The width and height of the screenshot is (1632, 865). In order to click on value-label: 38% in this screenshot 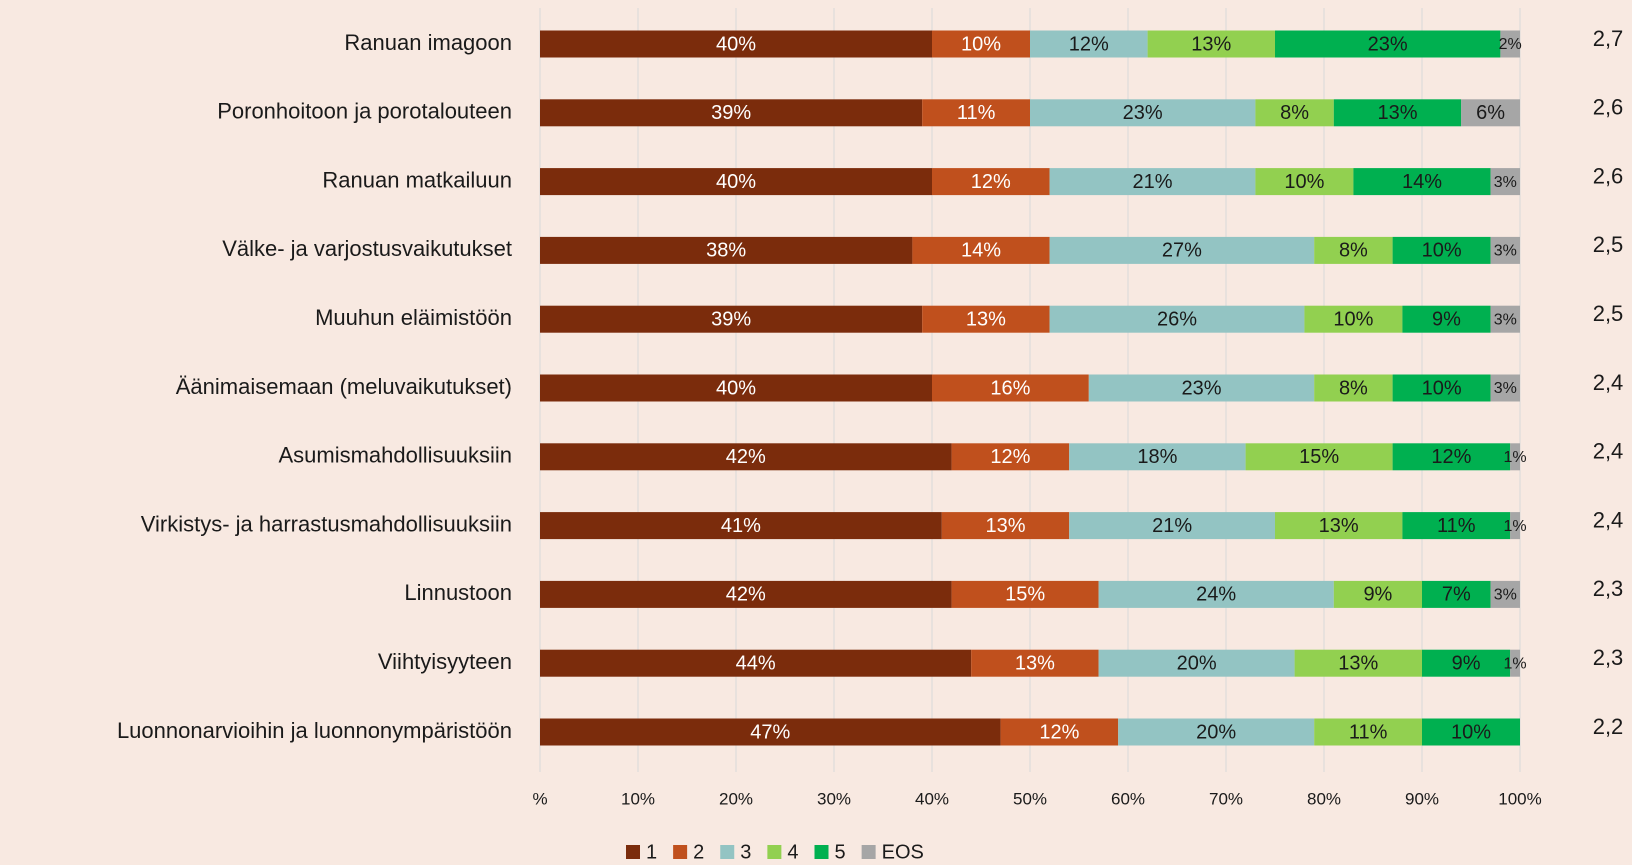, I will do `click(726, 251)`.